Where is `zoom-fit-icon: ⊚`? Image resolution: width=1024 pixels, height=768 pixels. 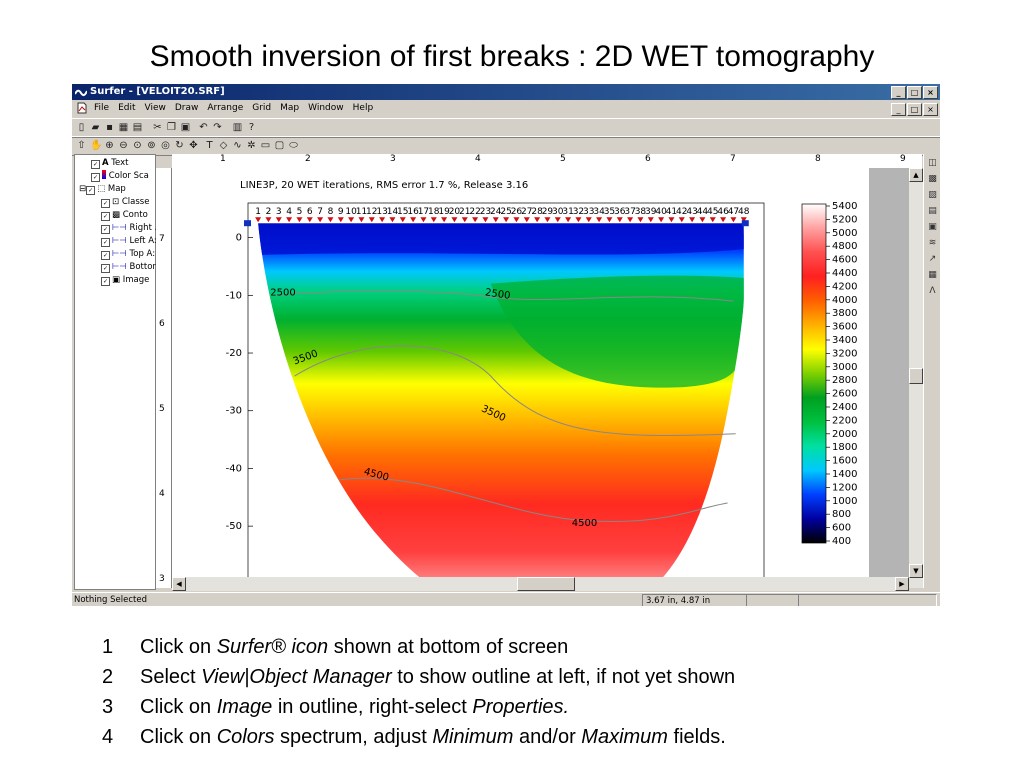
zoom-fit-icon: ⊚ is located at coordinates (151, 145).